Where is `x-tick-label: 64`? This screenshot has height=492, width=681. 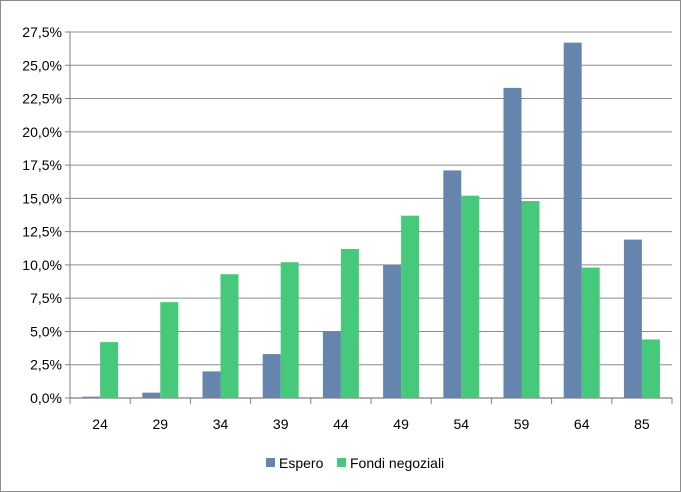 x-tick-label: 64 is located at coordinates (582, 424).